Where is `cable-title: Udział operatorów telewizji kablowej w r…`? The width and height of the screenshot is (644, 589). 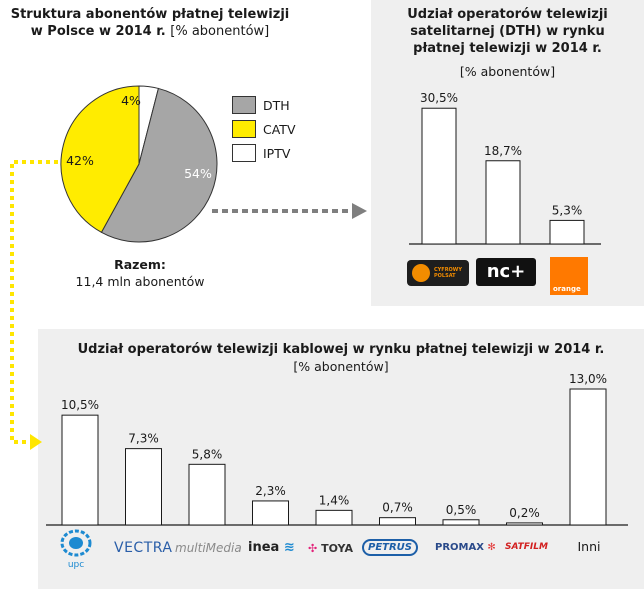
cable-title: Udział operatorów telewizji kablowej w r… is located at coordinates (341, 349).